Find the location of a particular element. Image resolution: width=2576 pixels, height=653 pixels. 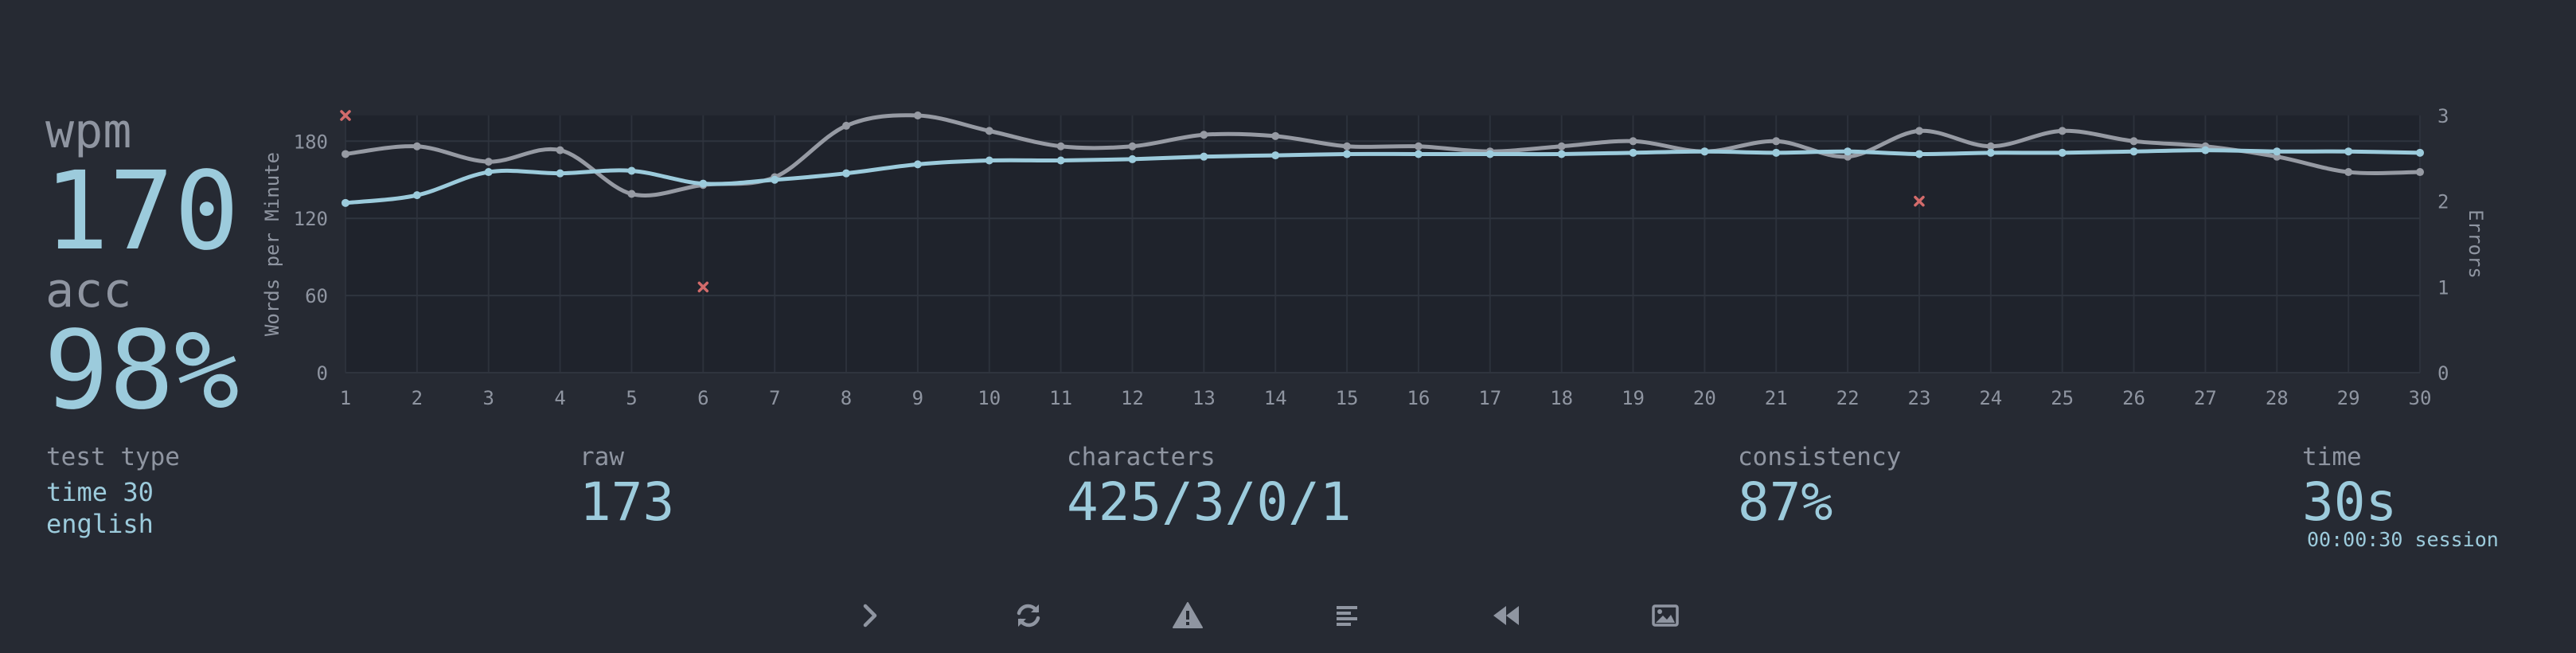

x-tick-label: 9 is located at coordinates (917, 398).